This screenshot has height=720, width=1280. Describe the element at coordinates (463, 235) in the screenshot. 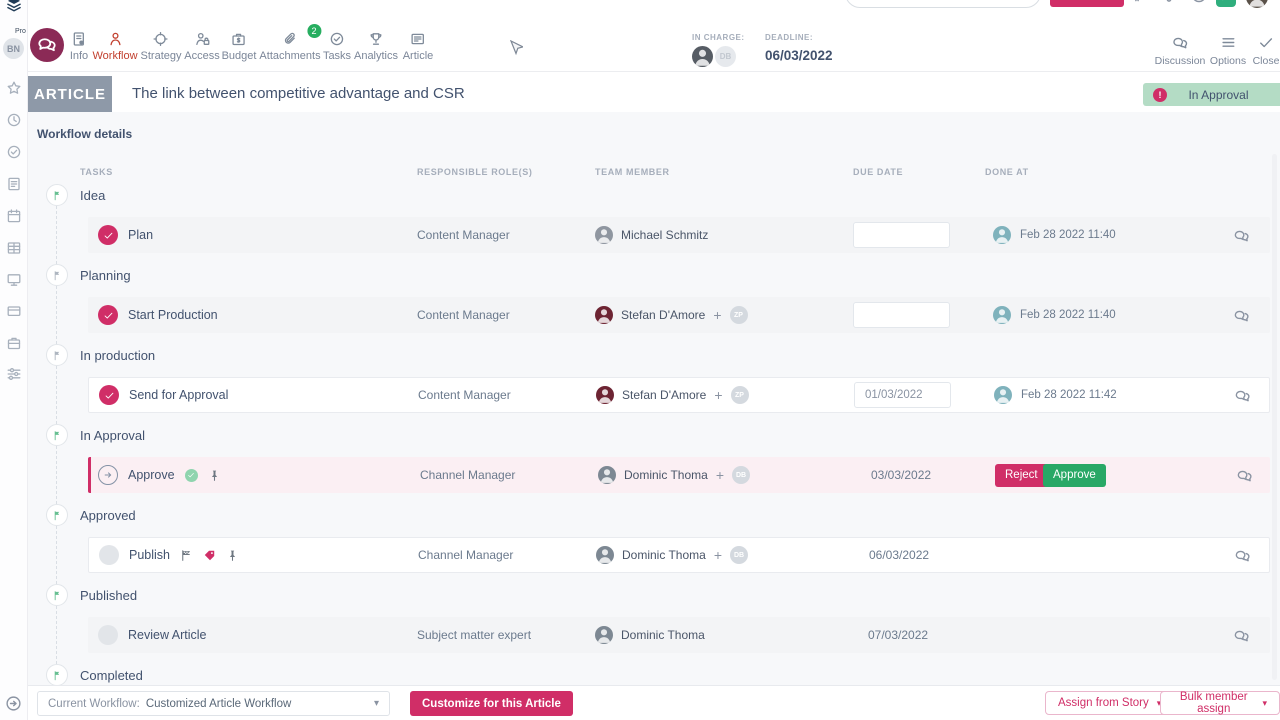

I see `task-role: Content Manager` at that location.